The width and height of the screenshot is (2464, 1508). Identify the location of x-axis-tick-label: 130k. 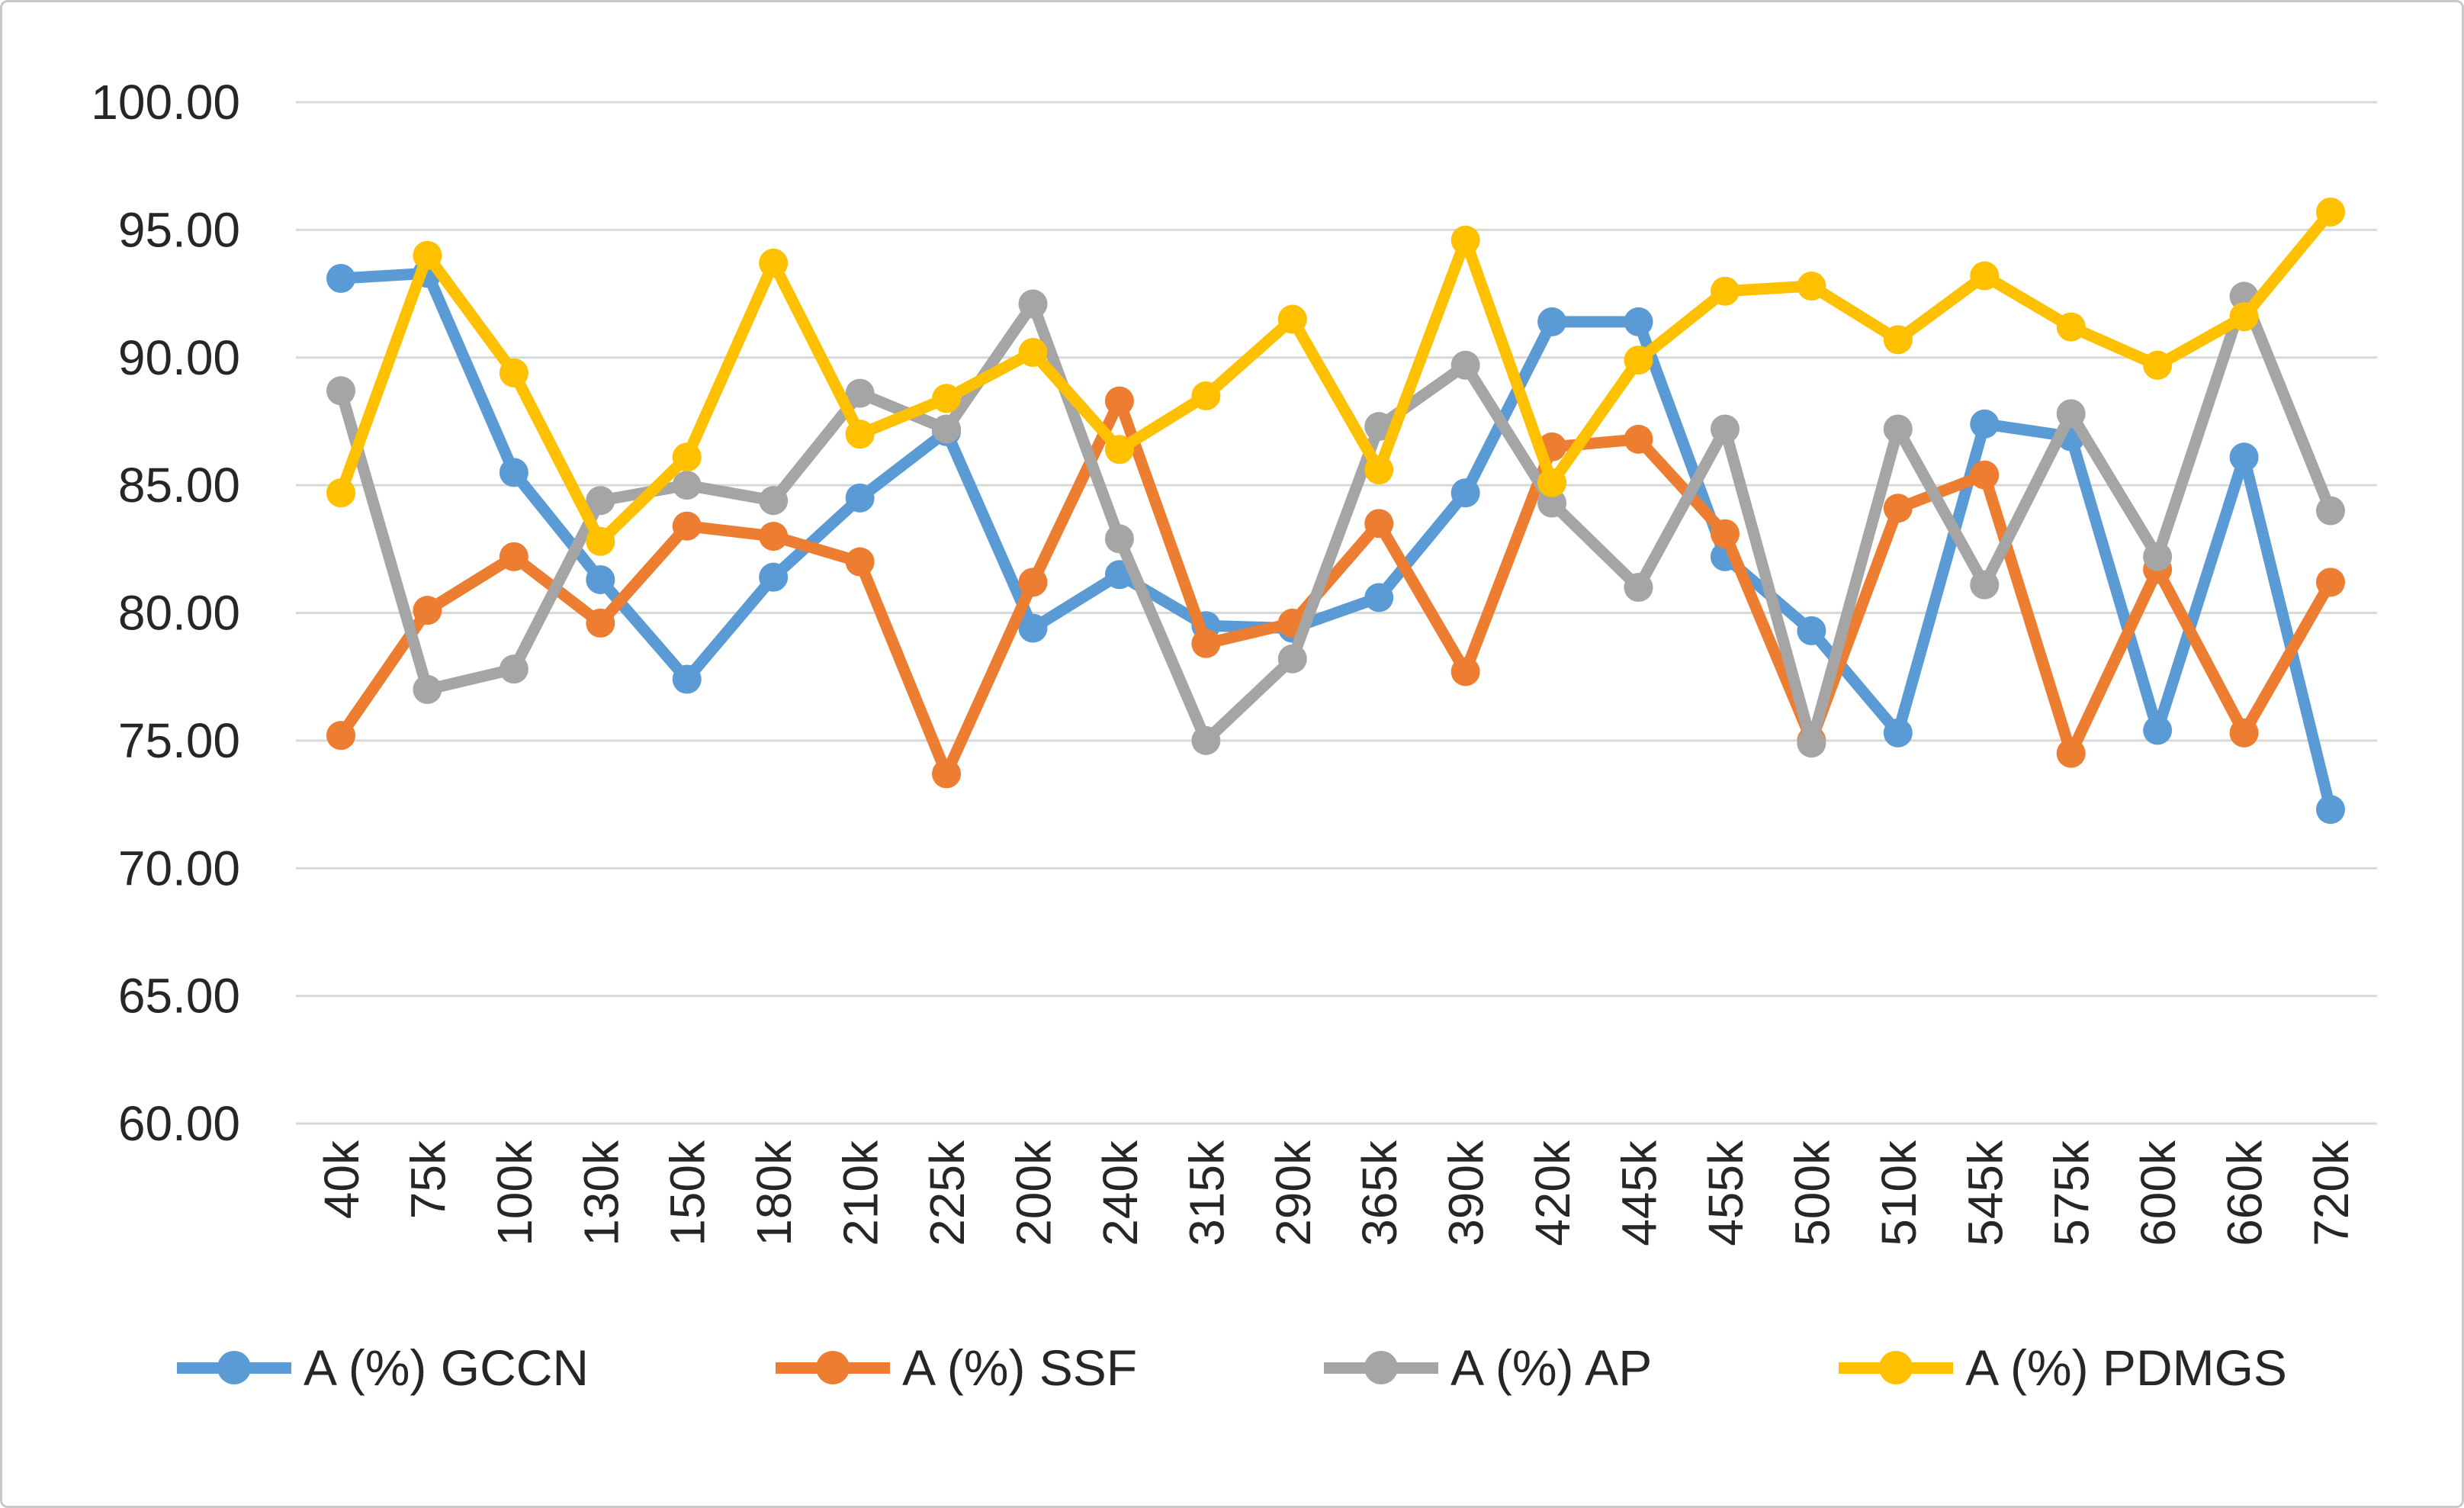
(600, 1193).